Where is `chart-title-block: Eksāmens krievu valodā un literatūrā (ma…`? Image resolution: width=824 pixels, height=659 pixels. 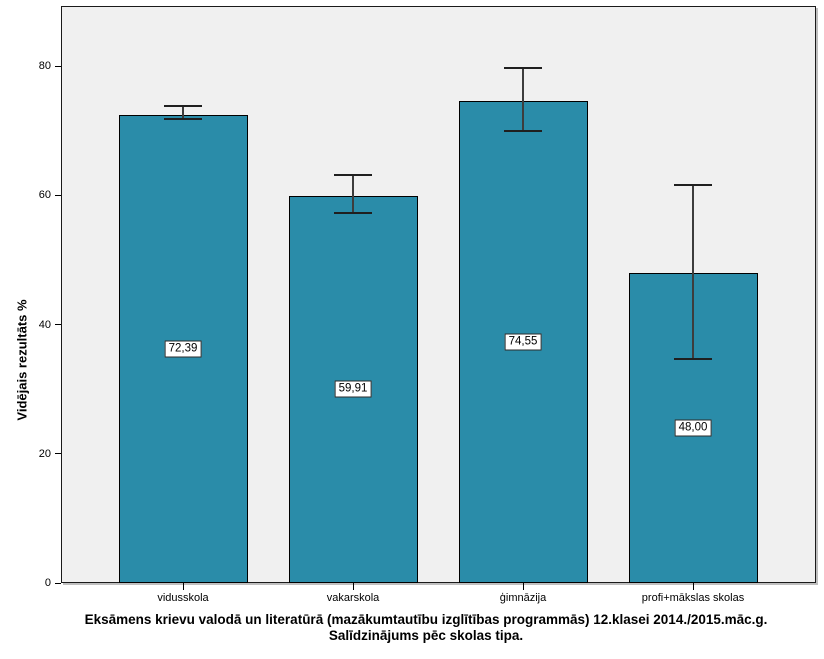
chart-title-block: Eksāmens krievu valodā un literatūrā (ma… is located at coordinates (426, 628).